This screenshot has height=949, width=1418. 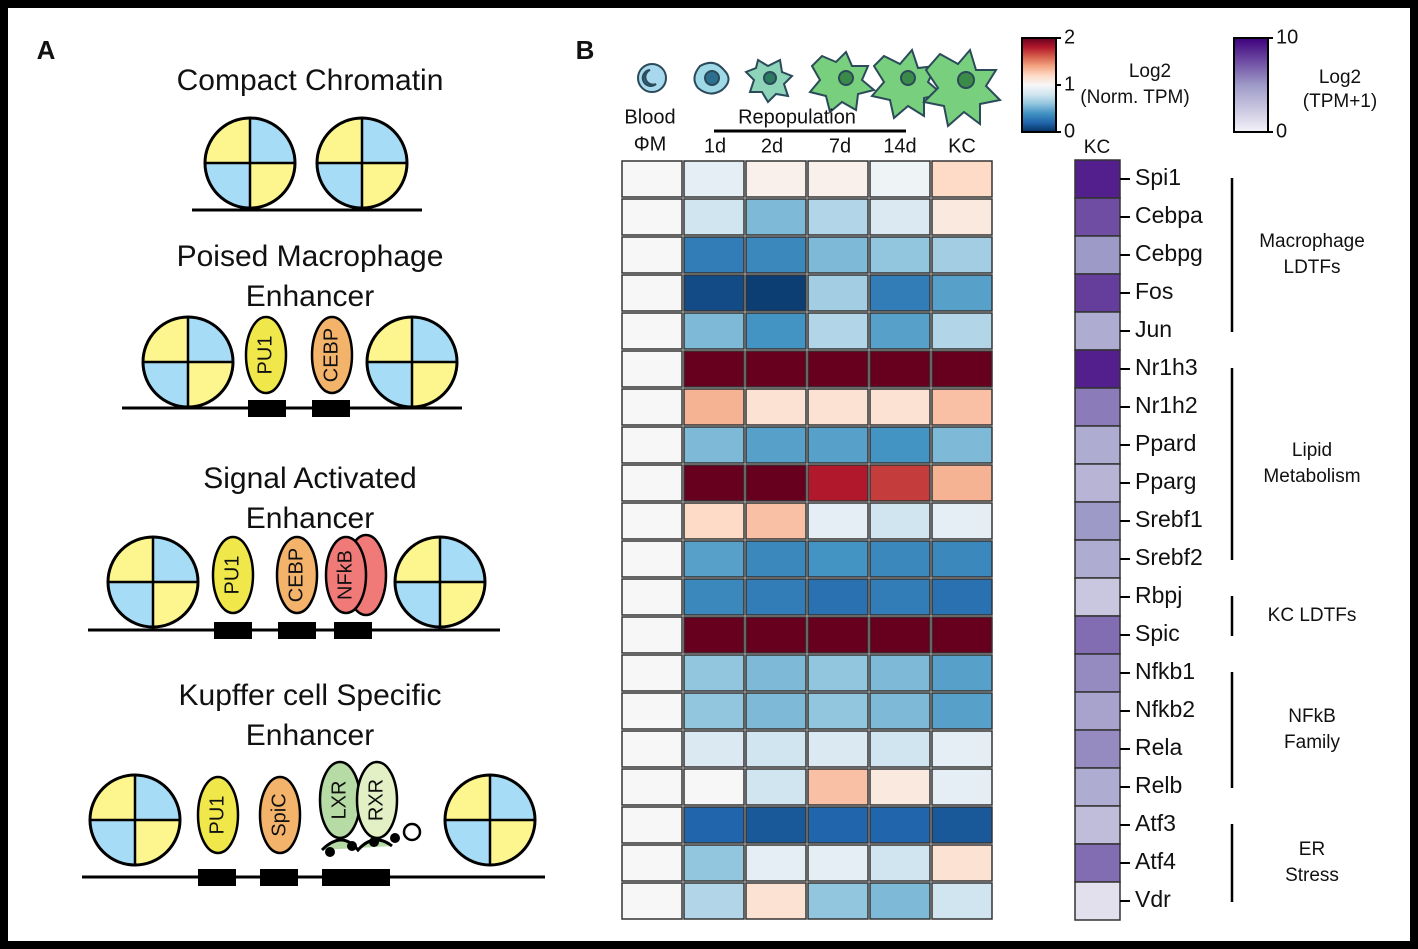 I want to click on colorbar-tick-label: 10, so click(x=1287, y=37).